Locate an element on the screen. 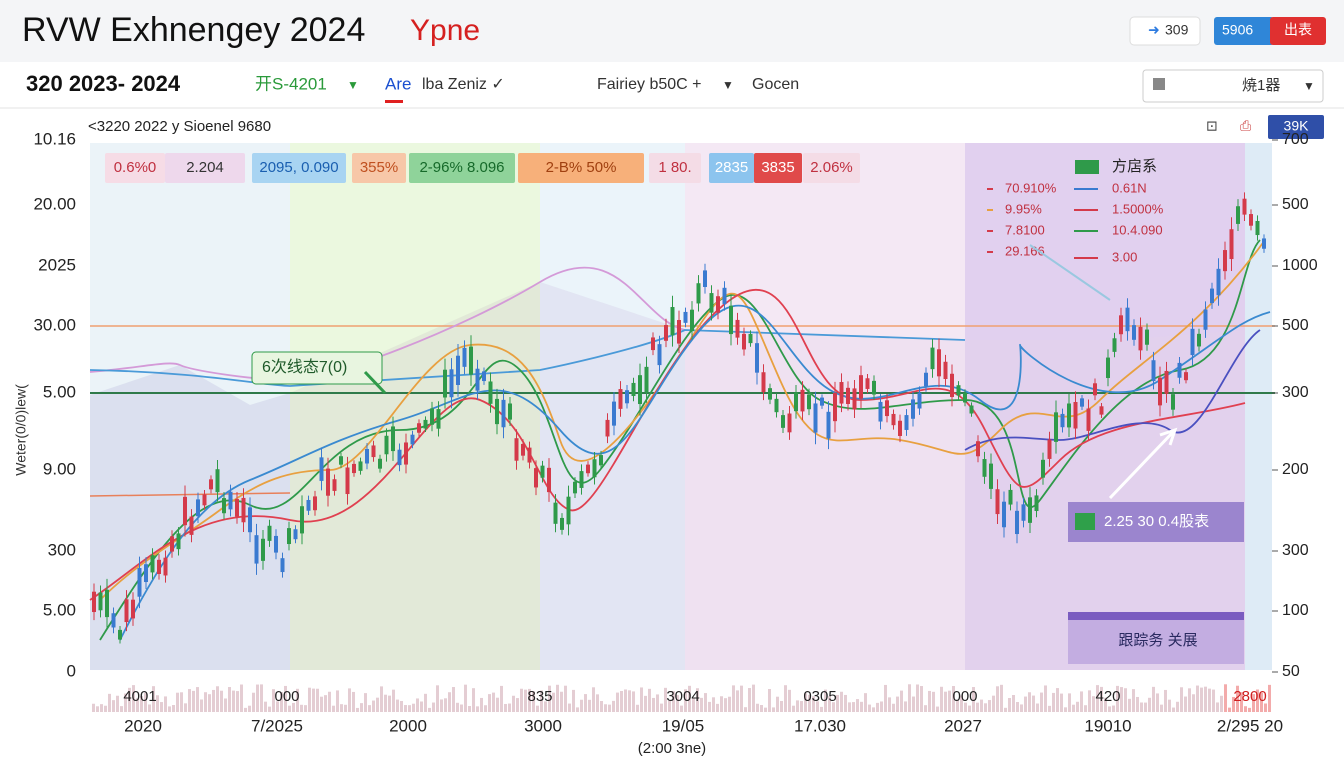 Image resolution: width=1344 pixels, height=768 pixels. tab: lba Zeniz ✓ is located at coordinates (463, 84).